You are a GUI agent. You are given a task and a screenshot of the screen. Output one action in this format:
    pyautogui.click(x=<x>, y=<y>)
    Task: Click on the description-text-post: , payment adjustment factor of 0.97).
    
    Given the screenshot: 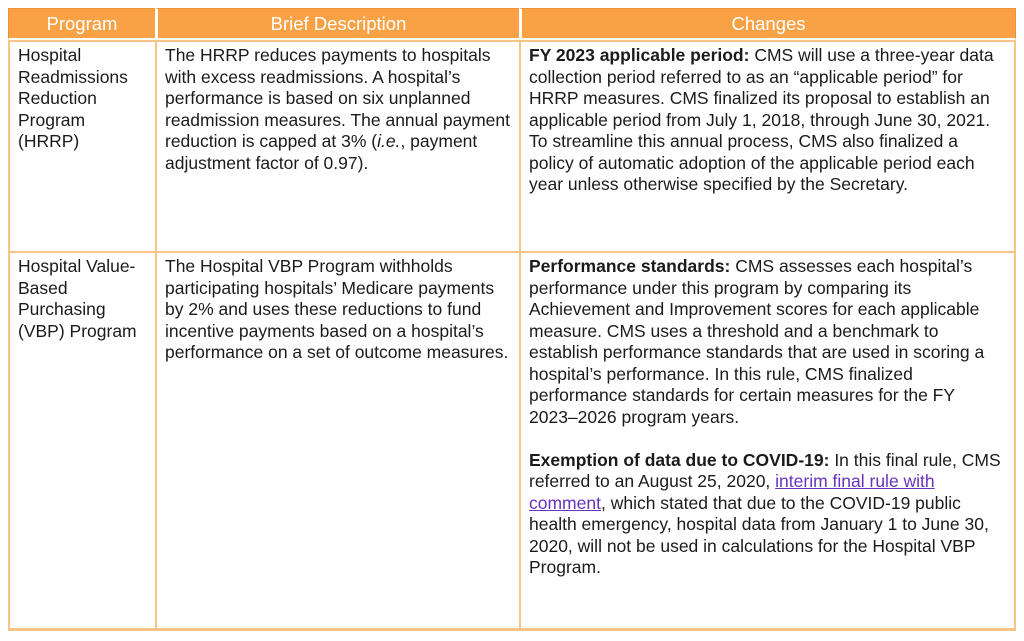 What is the action you would take?
    pyautogui.click(x=321, y=152)
    